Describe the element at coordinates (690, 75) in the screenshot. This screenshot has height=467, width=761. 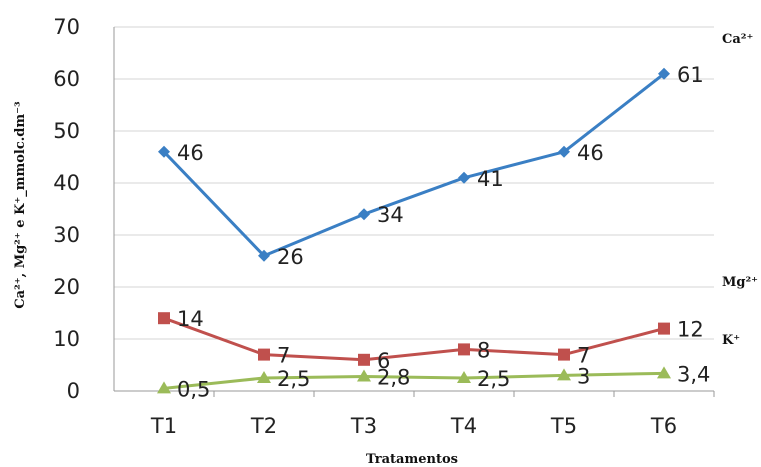
I see `data-label: 61` at that location.